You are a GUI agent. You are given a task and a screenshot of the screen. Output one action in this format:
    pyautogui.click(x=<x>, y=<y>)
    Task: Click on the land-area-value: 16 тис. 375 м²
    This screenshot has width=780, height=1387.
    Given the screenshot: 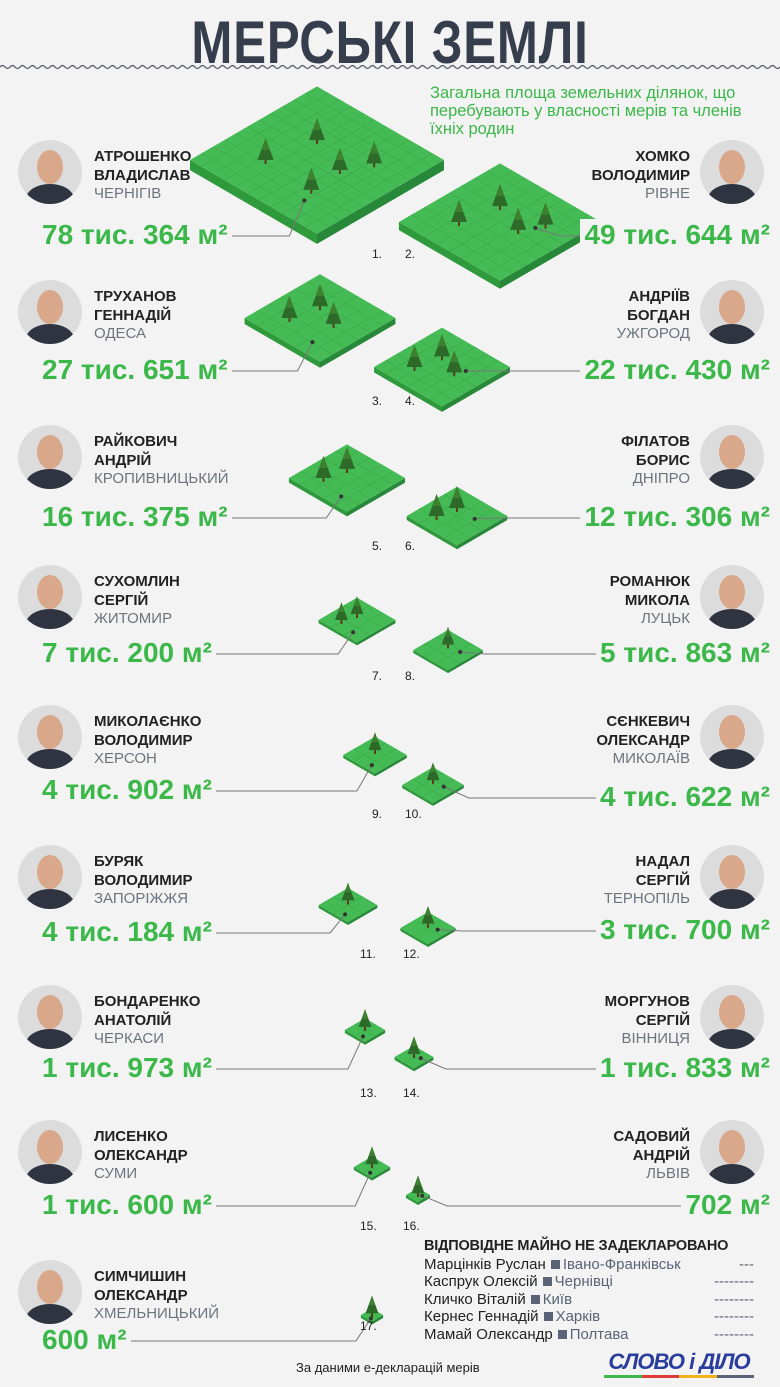 What is the action you would take?
    pyautogui.click(x=135, y=517)
    